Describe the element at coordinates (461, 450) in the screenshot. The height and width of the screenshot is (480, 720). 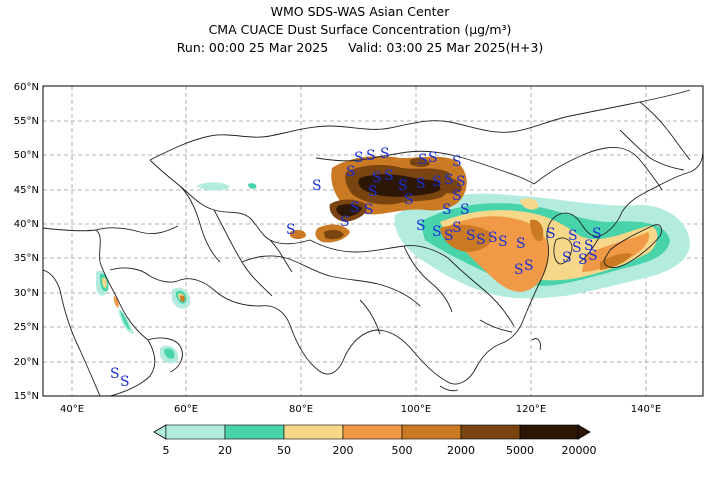
I see `colorbar-label: 2000` at that location.